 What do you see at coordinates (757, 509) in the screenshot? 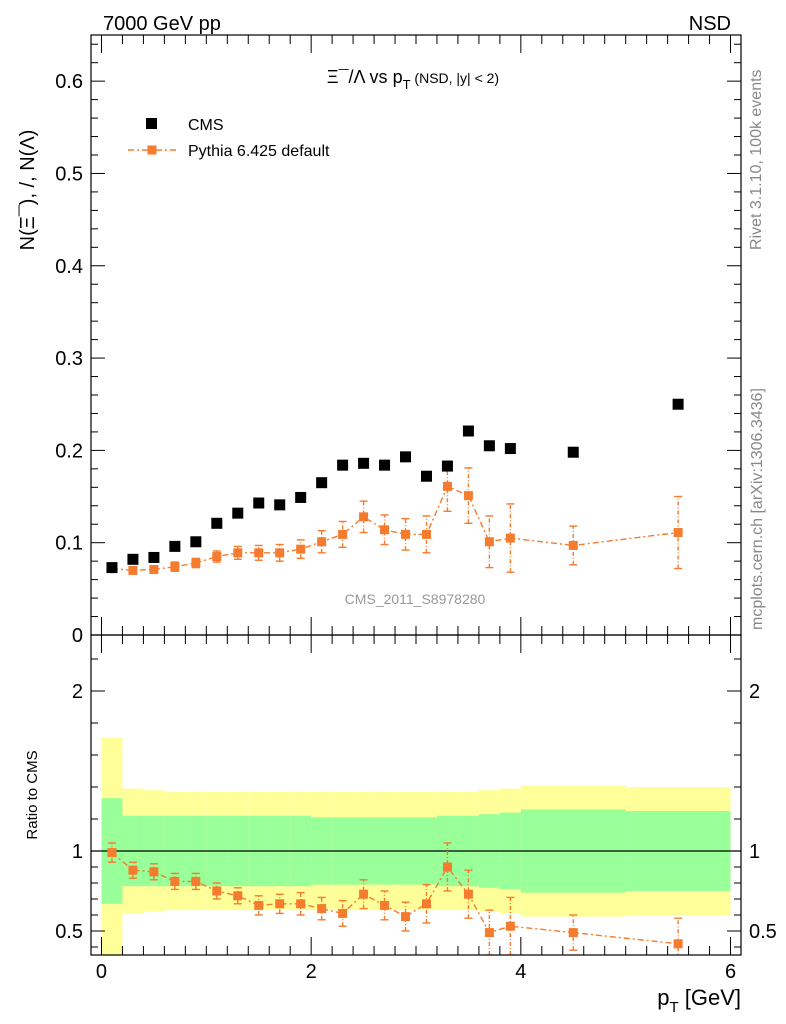
I see `mcplots-label: mcplots.cern.ch [arXiv:1306.3436]` at bounding box center [757, 509].